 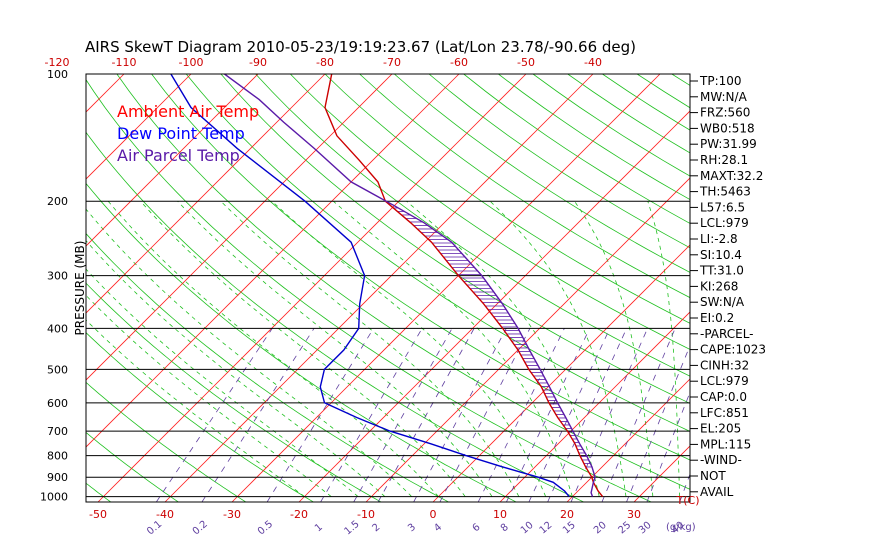 What do you see at coordinates (80, 288) in the screenshot?
I see `y-axis-label: PRESSURE (MB)` at bounding box center [80, 288].